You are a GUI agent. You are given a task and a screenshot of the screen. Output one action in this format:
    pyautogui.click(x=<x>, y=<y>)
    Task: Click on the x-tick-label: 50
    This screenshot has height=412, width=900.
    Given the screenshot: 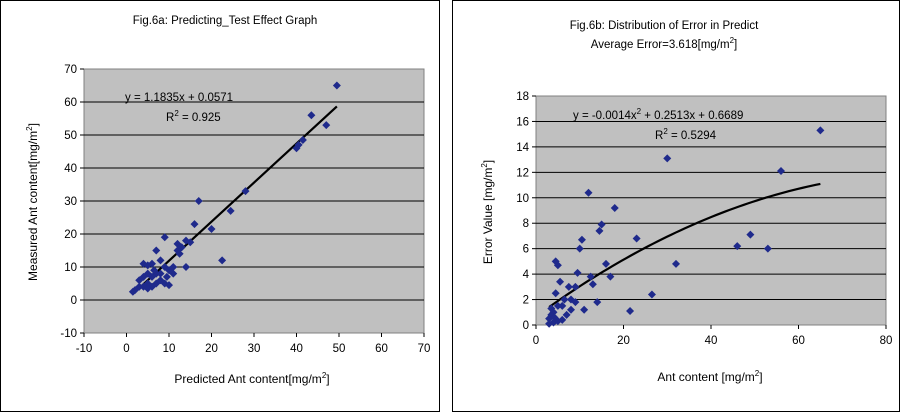 What is the action you would take?
    pyautogui.click(x=339, y=349)
    